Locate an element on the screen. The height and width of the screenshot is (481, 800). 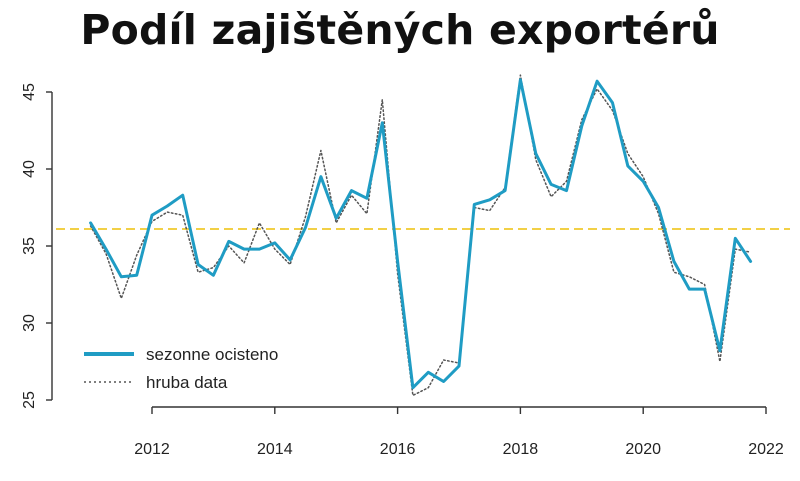
legend: sezonne ocisteno hruba data is located at coordinates (181, 368).